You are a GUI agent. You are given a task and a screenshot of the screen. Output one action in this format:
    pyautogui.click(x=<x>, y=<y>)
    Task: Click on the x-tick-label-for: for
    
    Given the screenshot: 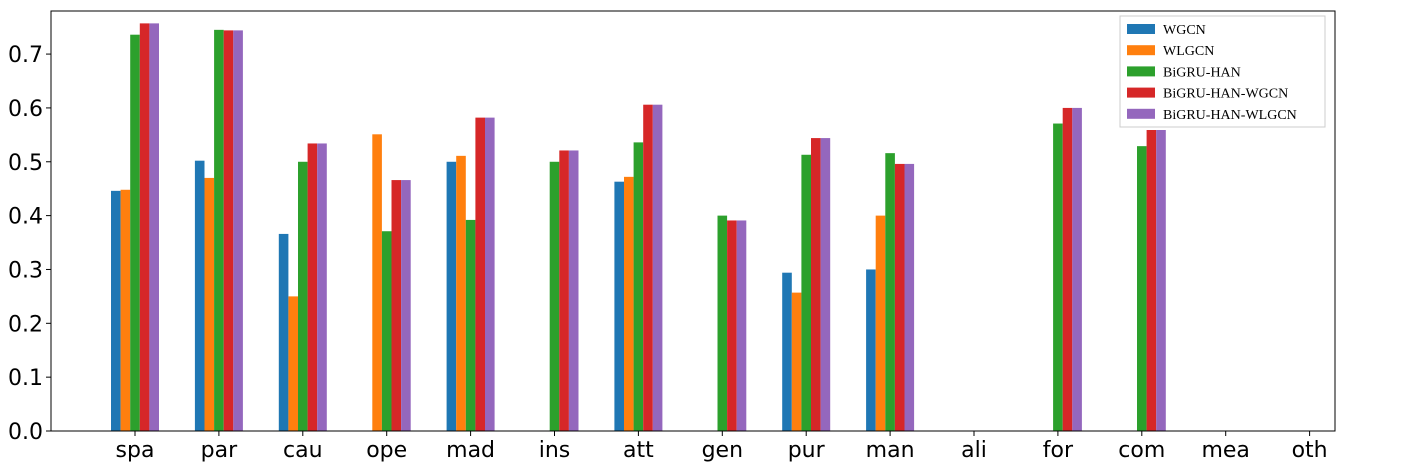 What is the action you would take?
    pyautogui.click(x=1058, y=450)
    